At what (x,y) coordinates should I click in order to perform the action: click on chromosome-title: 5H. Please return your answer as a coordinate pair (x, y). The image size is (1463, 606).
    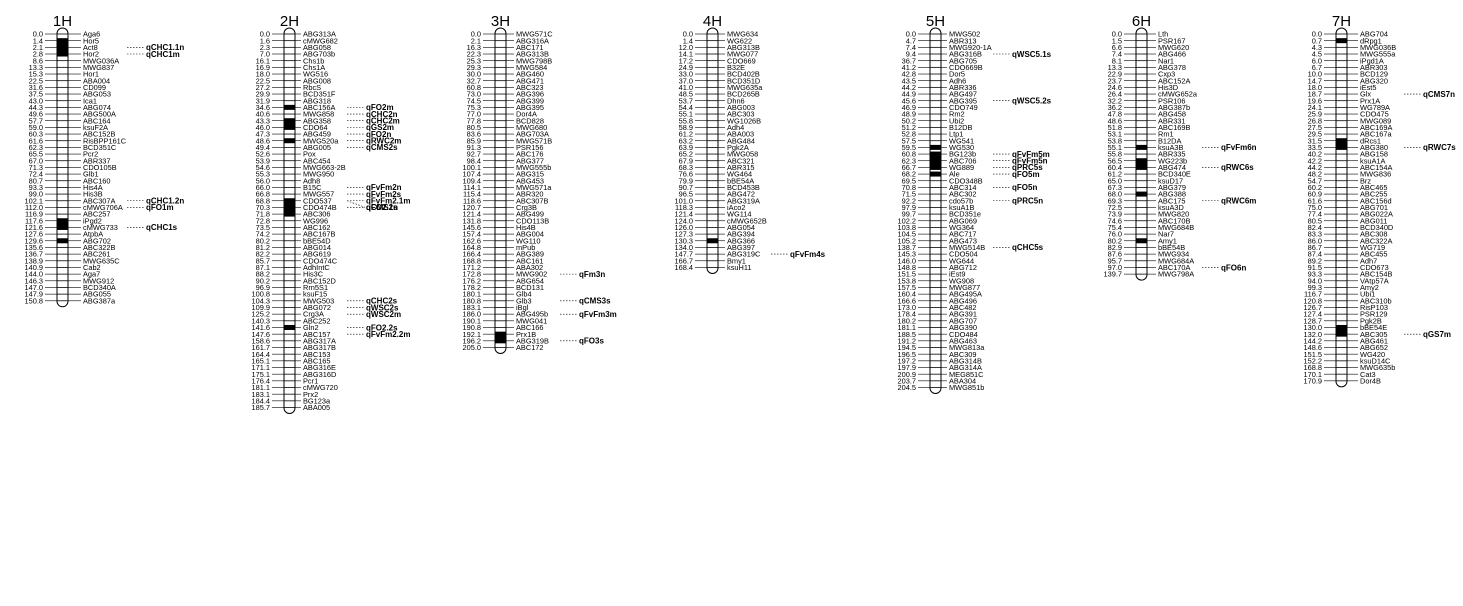
    Looking at the image, I should click on (935, 21).